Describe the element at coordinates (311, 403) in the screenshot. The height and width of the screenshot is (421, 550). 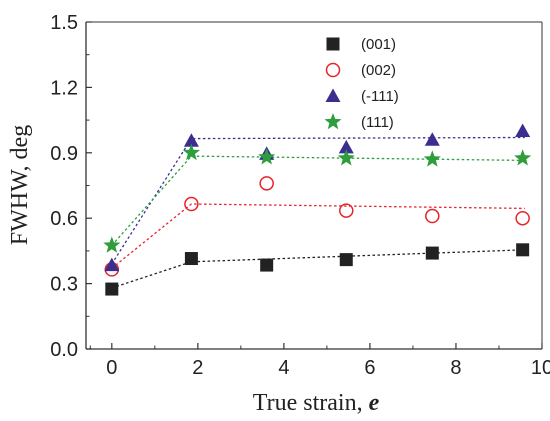
I see `x-axis-title-text: True strain,` at that location.